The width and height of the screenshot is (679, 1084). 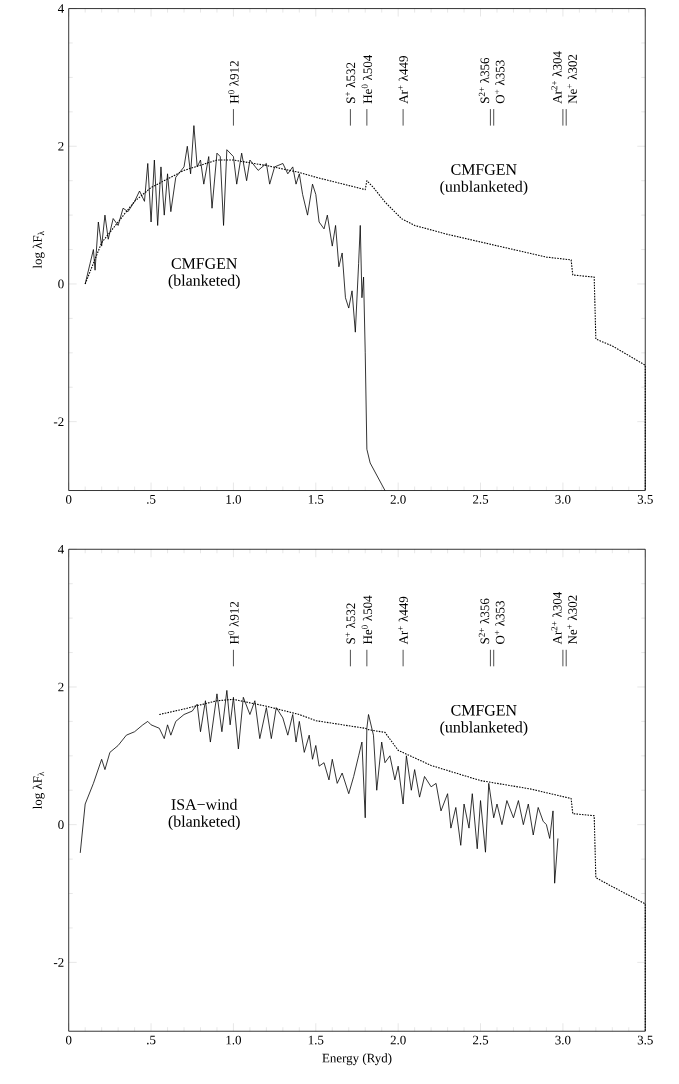 I want to click on annotation: CMFGEN (blanketed), so click(x=204, y=274).